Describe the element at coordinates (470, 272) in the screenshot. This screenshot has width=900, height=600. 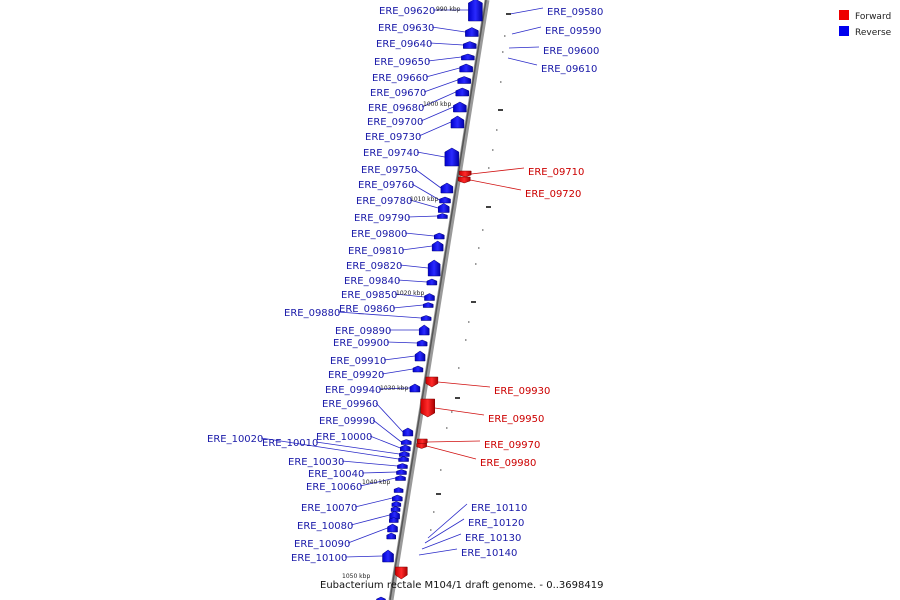
I see `small-features` at that location.